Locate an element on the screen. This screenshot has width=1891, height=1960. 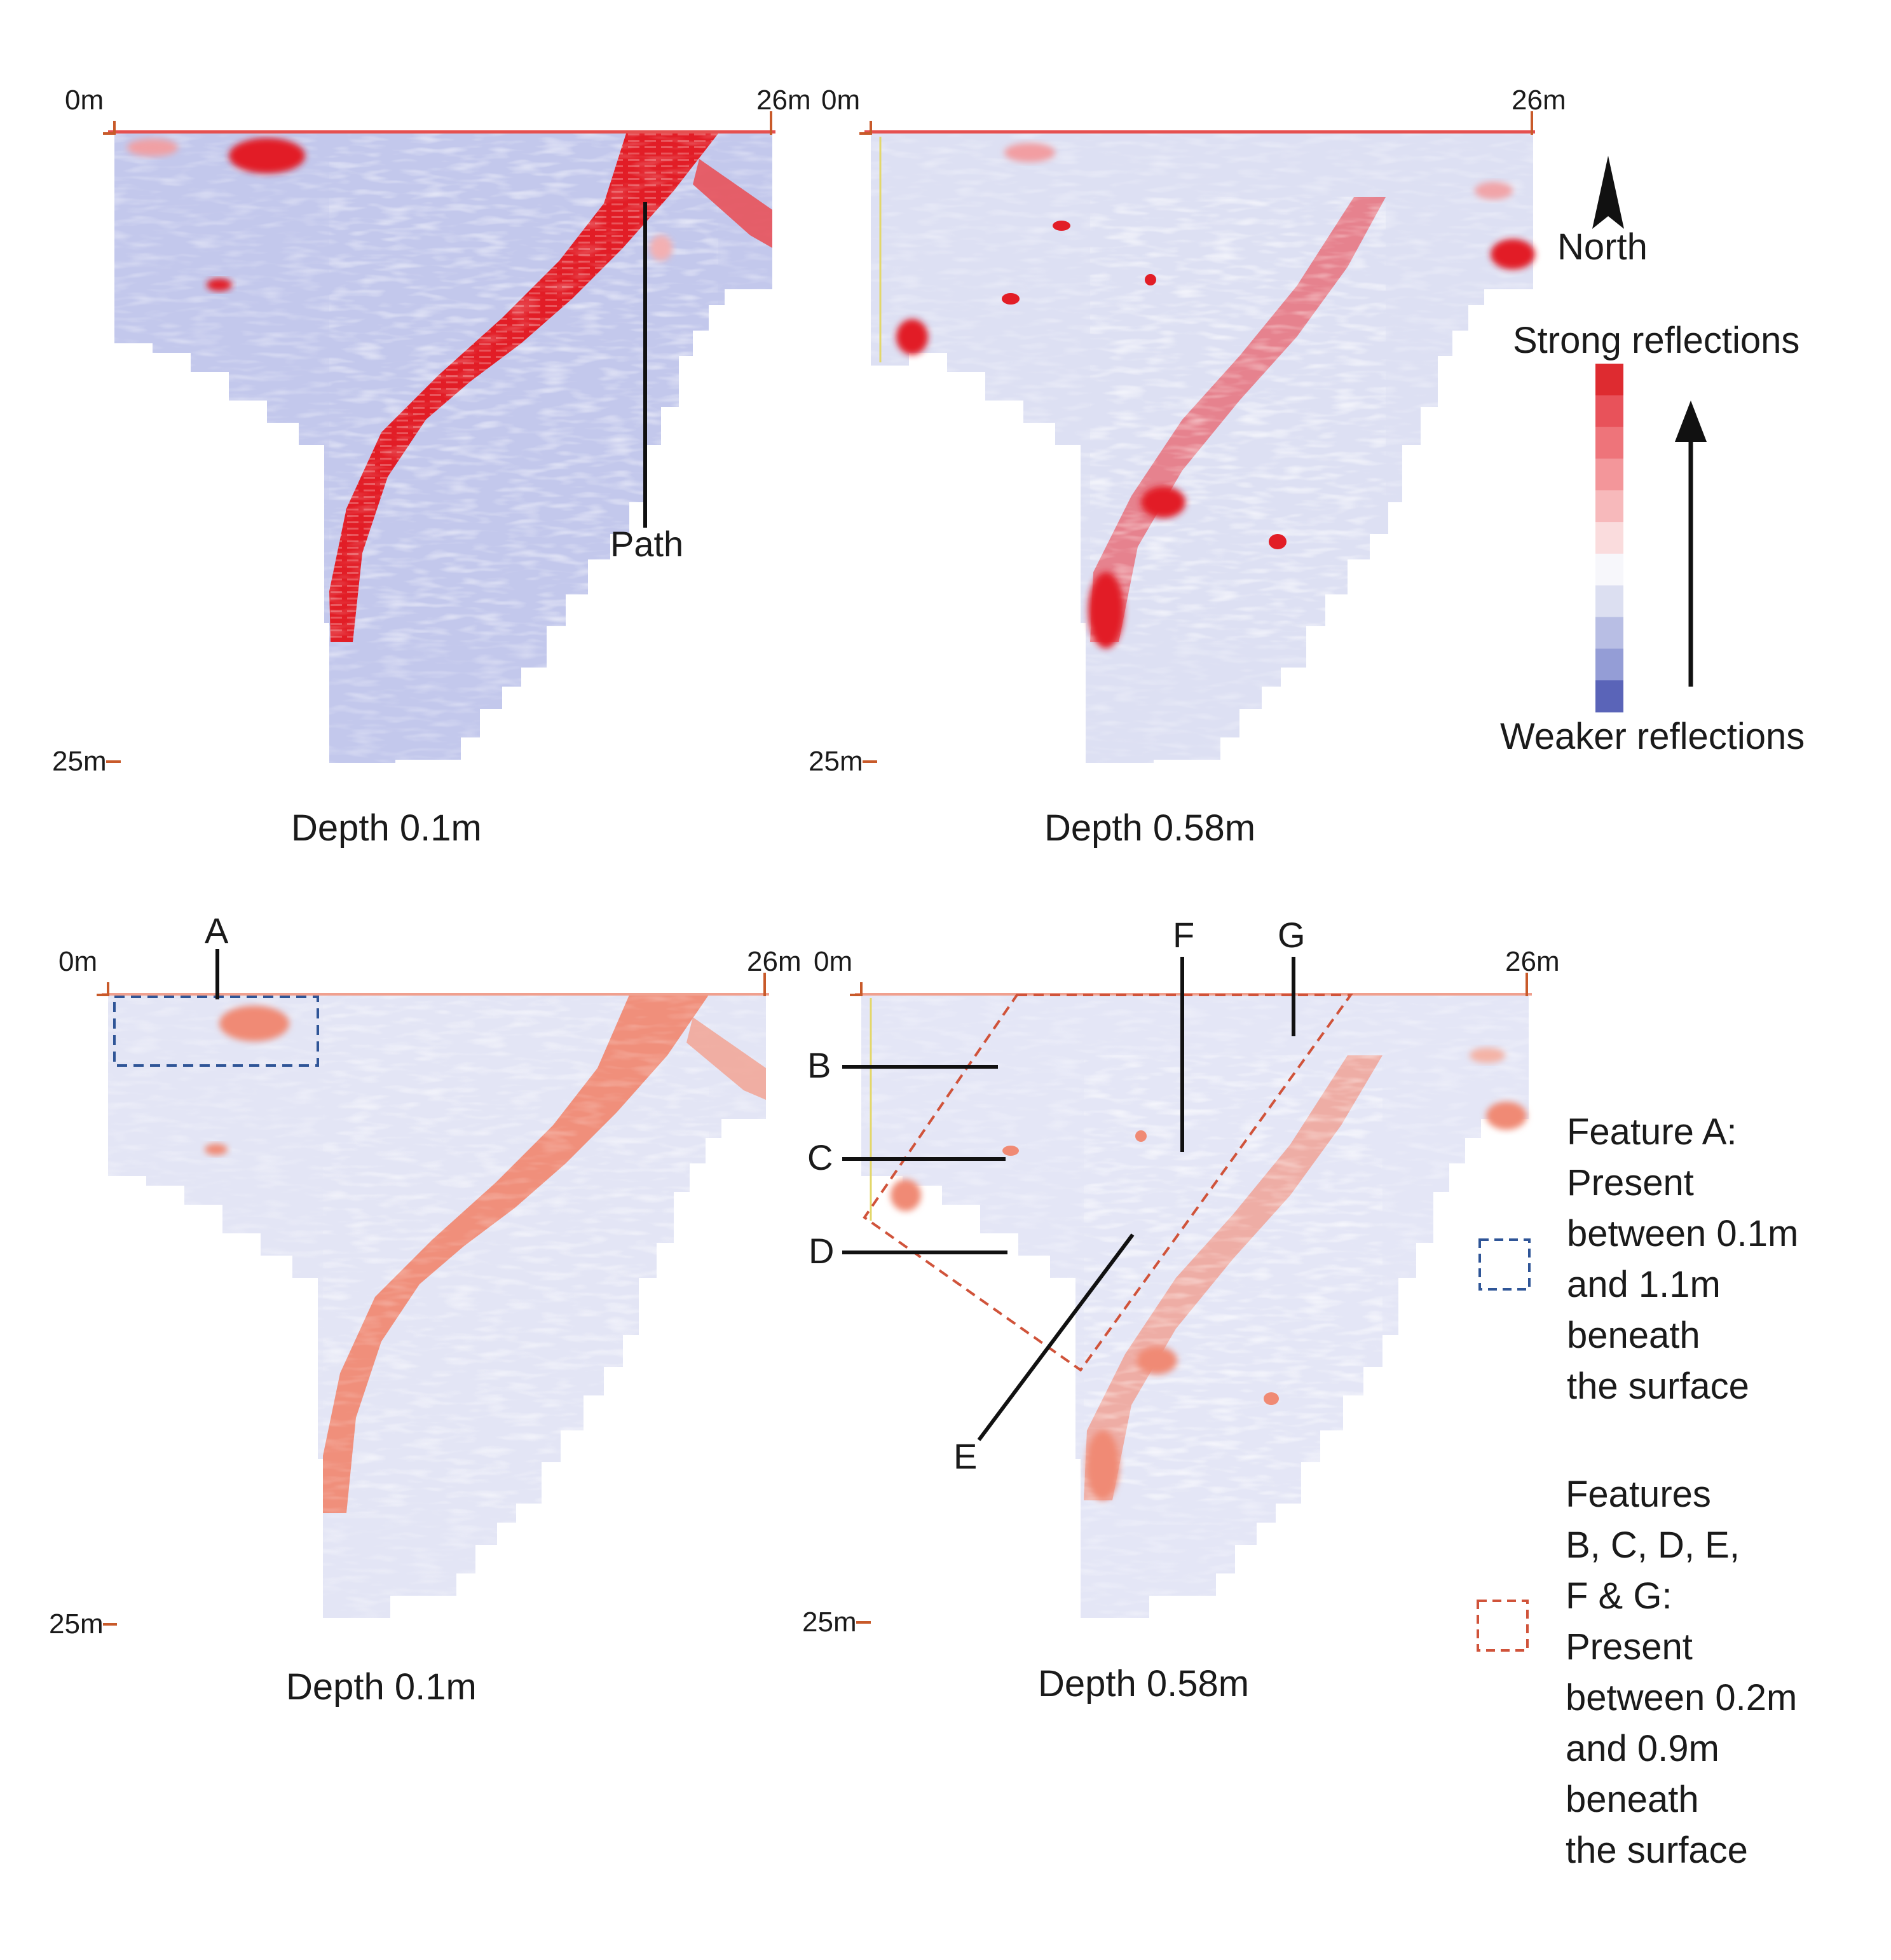
feature-g-label: G is located at coordinates (1292, 935).